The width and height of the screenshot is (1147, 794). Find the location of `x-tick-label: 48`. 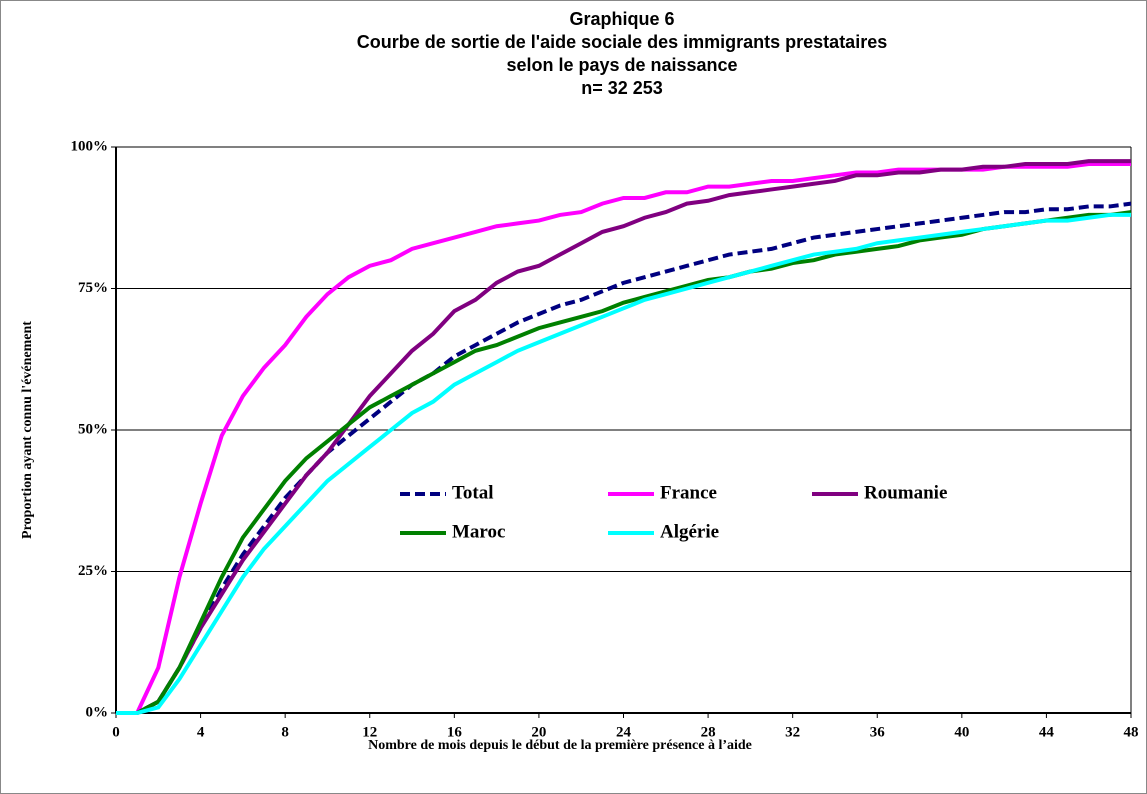

x-tick-label: 48 is located at coordinates (1131, 732).